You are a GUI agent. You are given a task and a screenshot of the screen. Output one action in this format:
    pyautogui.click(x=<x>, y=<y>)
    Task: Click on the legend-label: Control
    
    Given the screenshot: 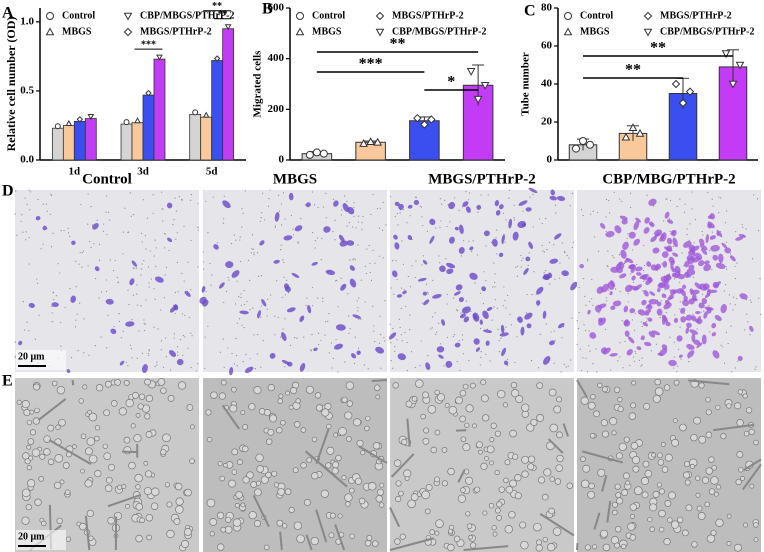 What is the action you would take?
    pyautogui.click(x=596, y=15)
    